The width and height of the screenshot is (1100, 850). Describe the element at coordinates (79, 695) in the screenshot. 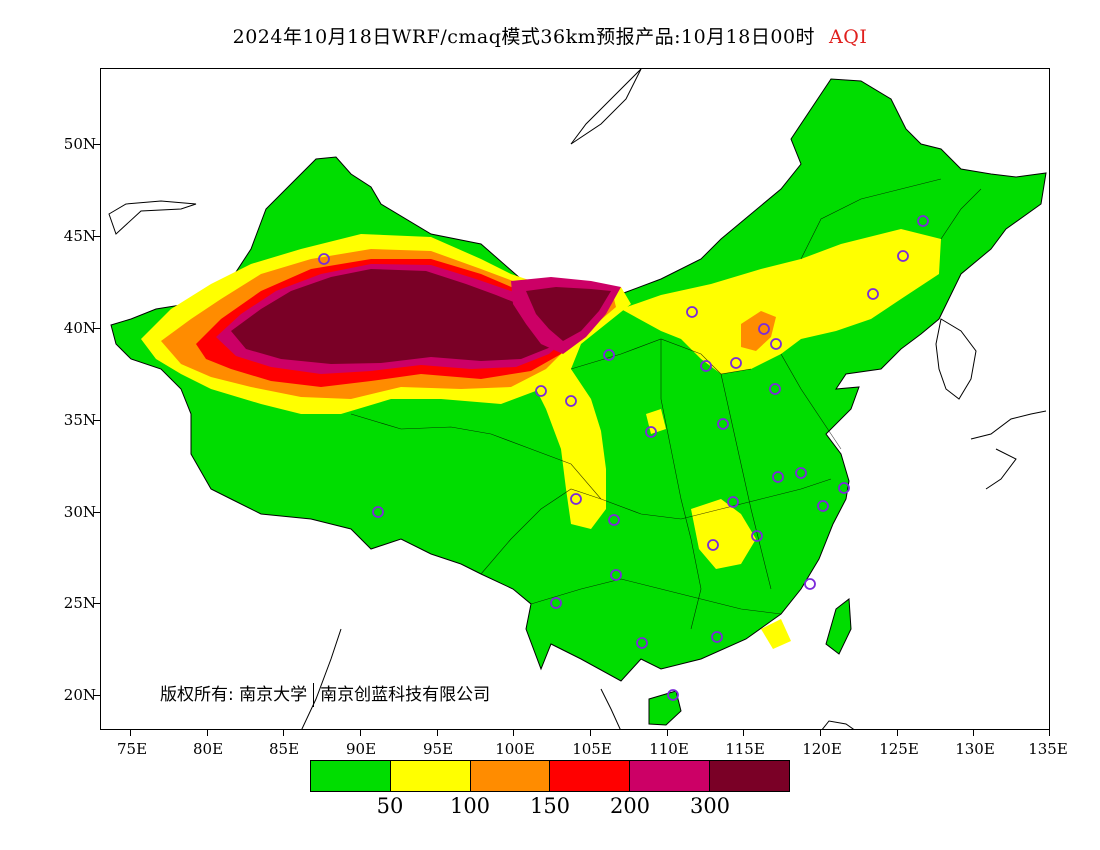

I see `lat-label-20n: 20N` at that location.